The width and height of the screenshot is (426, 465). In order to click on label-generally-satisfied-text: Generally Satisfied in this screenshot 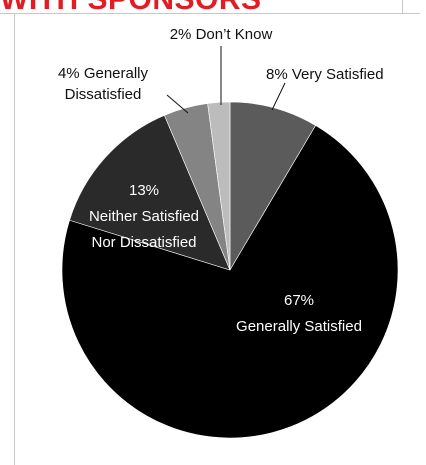, I will do `click(299, 326)`.